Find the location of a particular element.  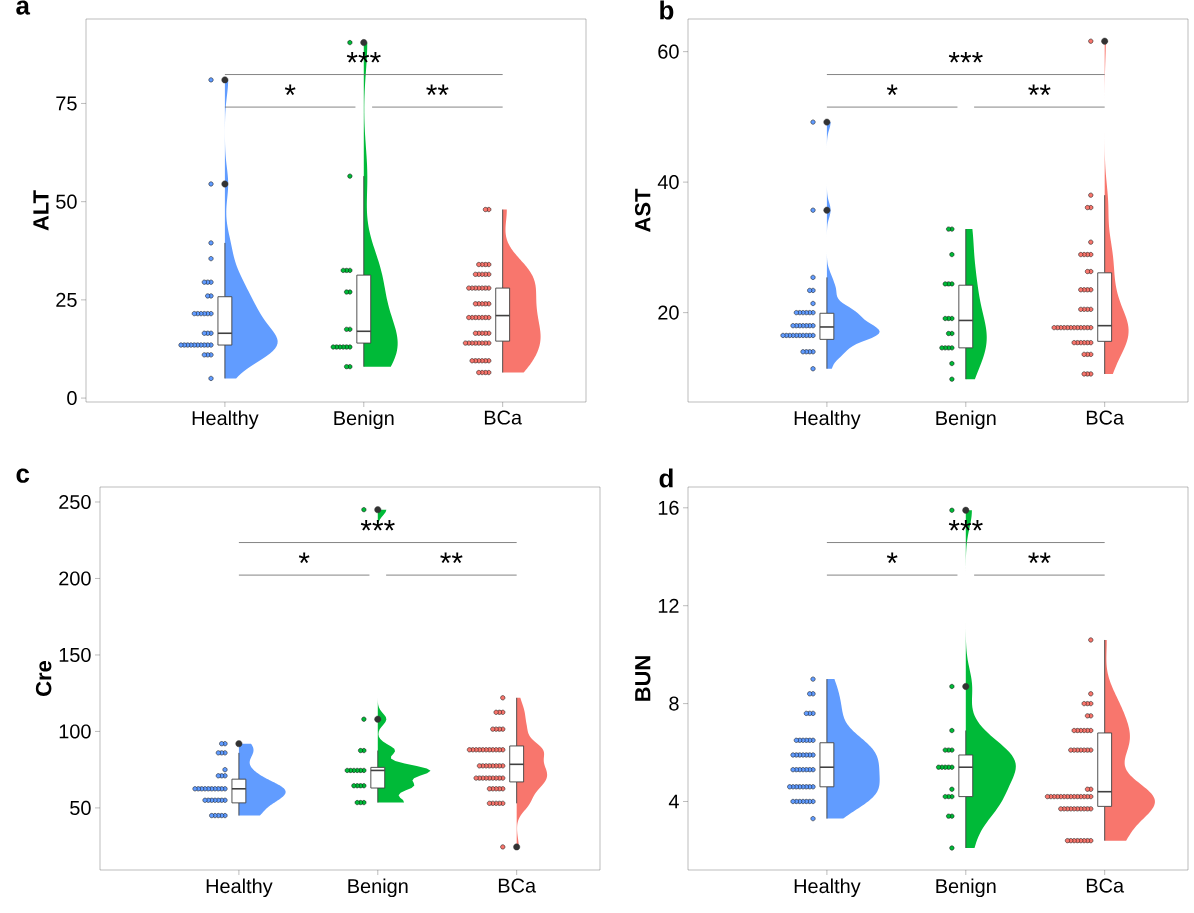

y-axis-title: ALT is located at coordinates (41, 210).